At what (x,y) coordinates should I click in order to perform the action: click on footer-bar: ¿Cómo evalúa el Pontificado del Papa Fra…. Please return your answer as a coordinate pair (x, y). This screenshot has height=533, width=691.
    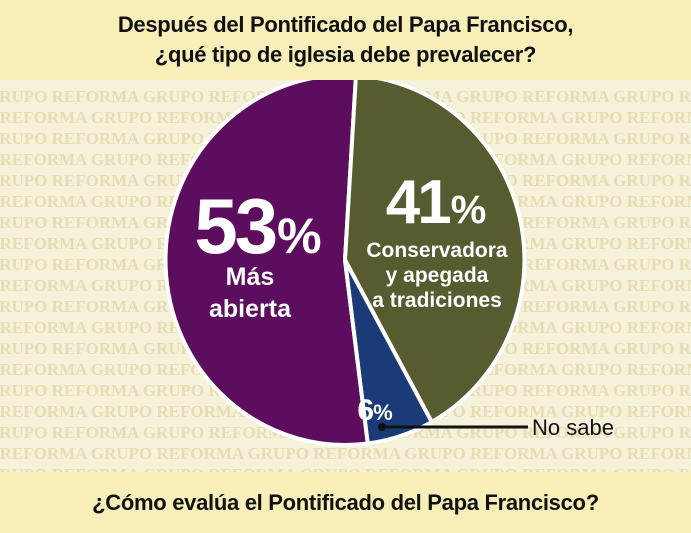
    Looking at the image, I should click on (345, 502).